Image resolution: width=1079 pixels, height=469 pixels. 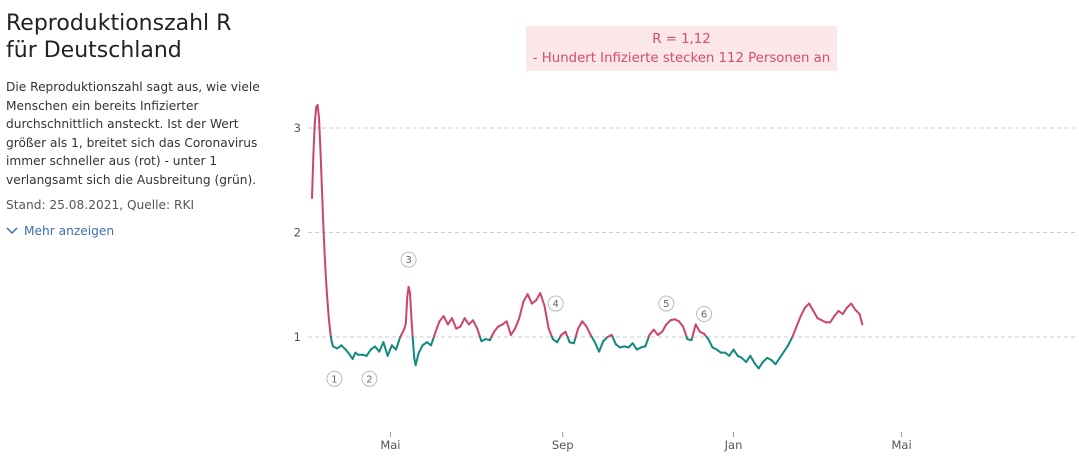 What do you see at coordinates (563, 445) in the screenshot?
I see `x-tick-label: Sep` at bounding box center [563, 445].